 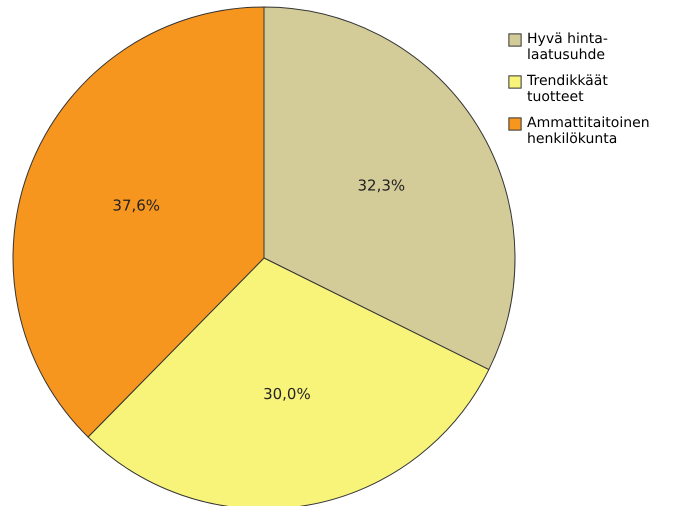 I want to click on legend-label: Hyvä hinta-laatusuhde, so click(x=567, y=47).